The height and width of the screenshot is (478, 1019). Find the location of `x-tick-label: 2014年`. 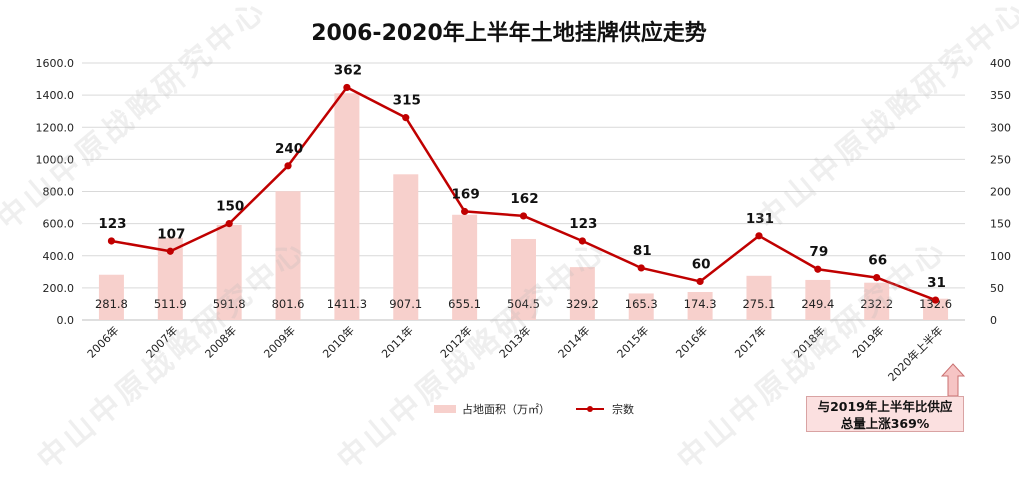

x-tick-label: 2014年 is located at coordinates (573, 341).